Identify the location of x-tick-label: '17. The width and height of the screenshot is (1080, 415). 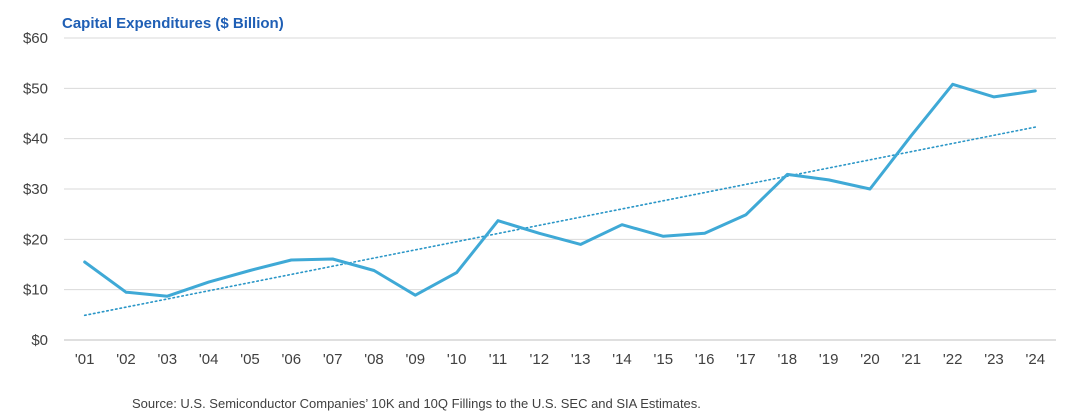
(746, 359).